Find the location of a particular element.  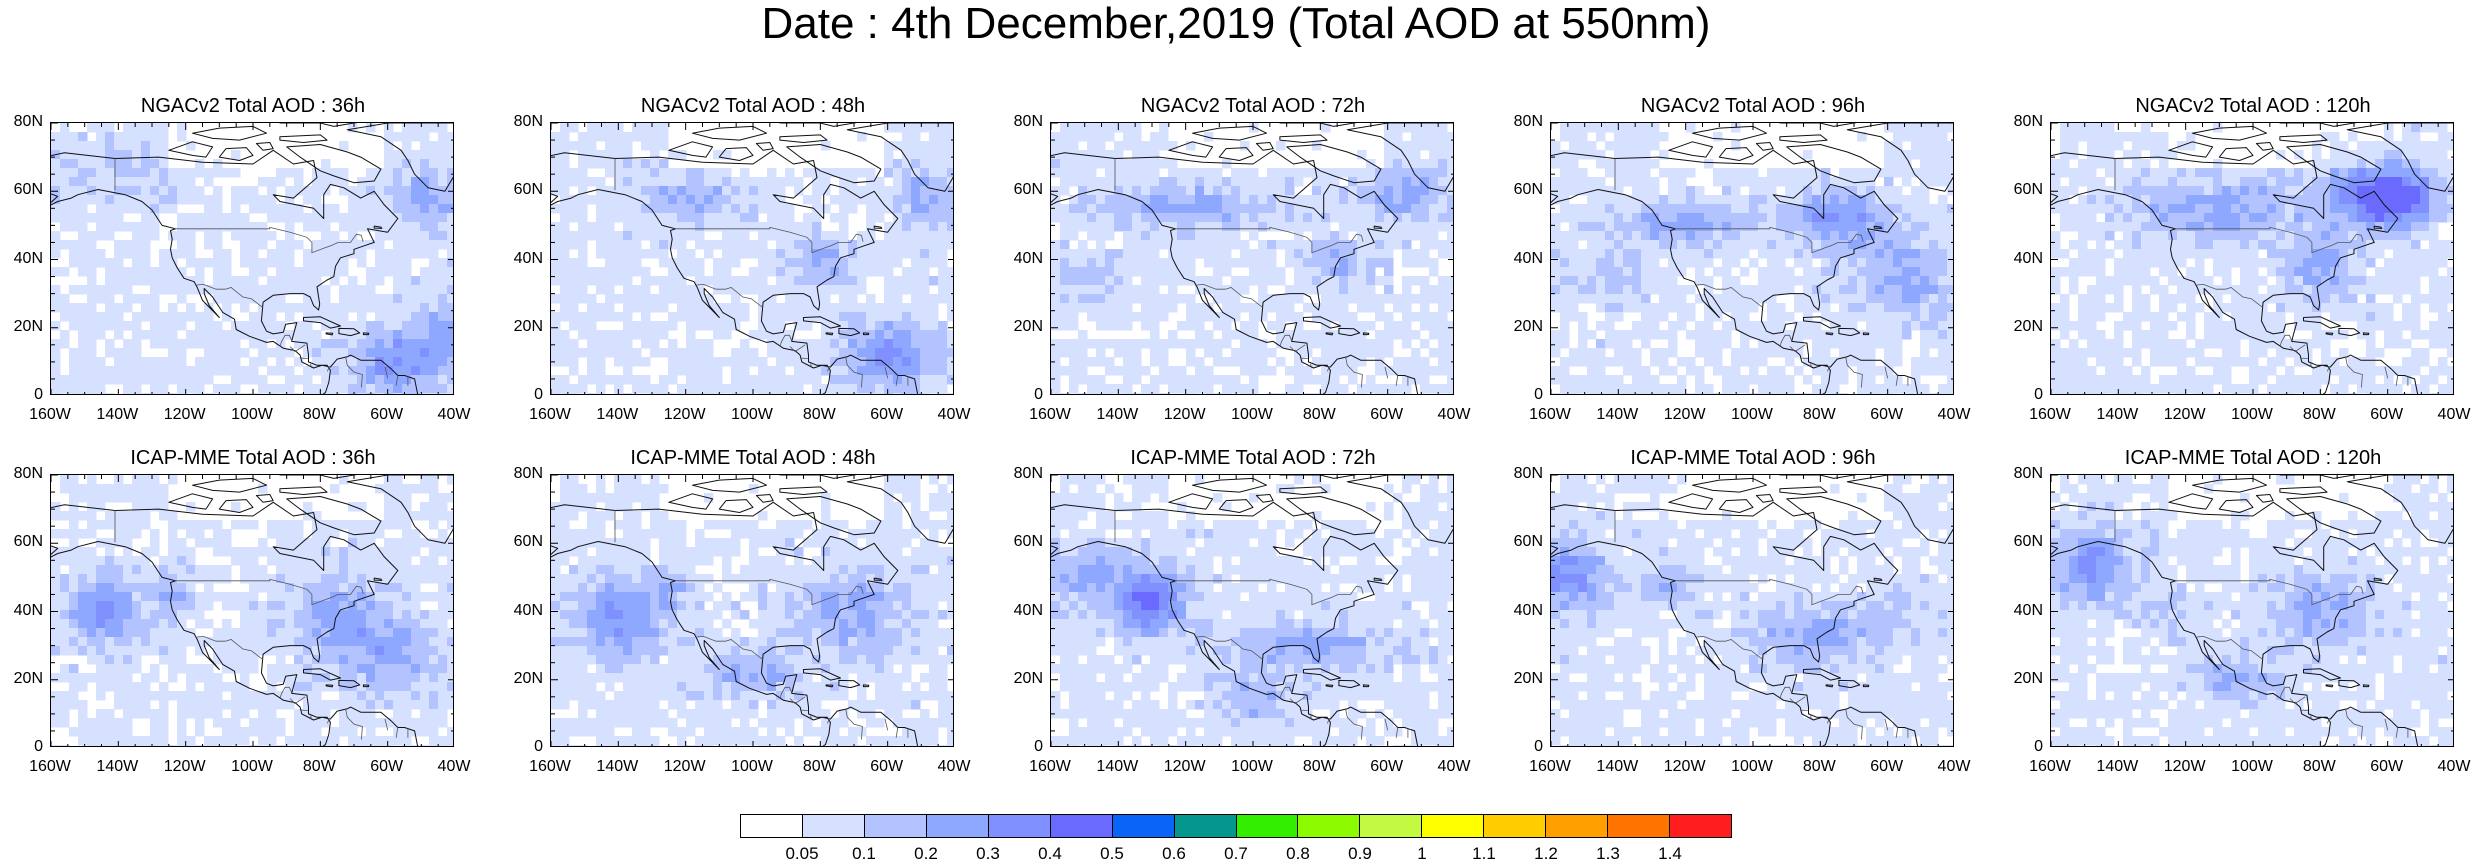

panel-title: NGACv2 Total AOD : 96h is located at coordinates (1753, 106).